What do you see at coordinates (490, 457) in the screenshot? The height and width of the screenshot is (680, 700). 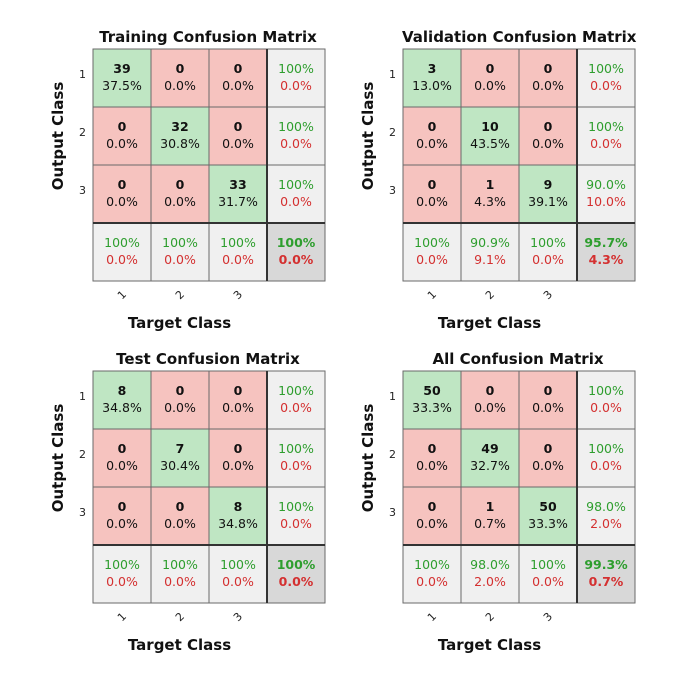 I see `correct-cell: 49 32.7%` at bounding box center [490, 457].